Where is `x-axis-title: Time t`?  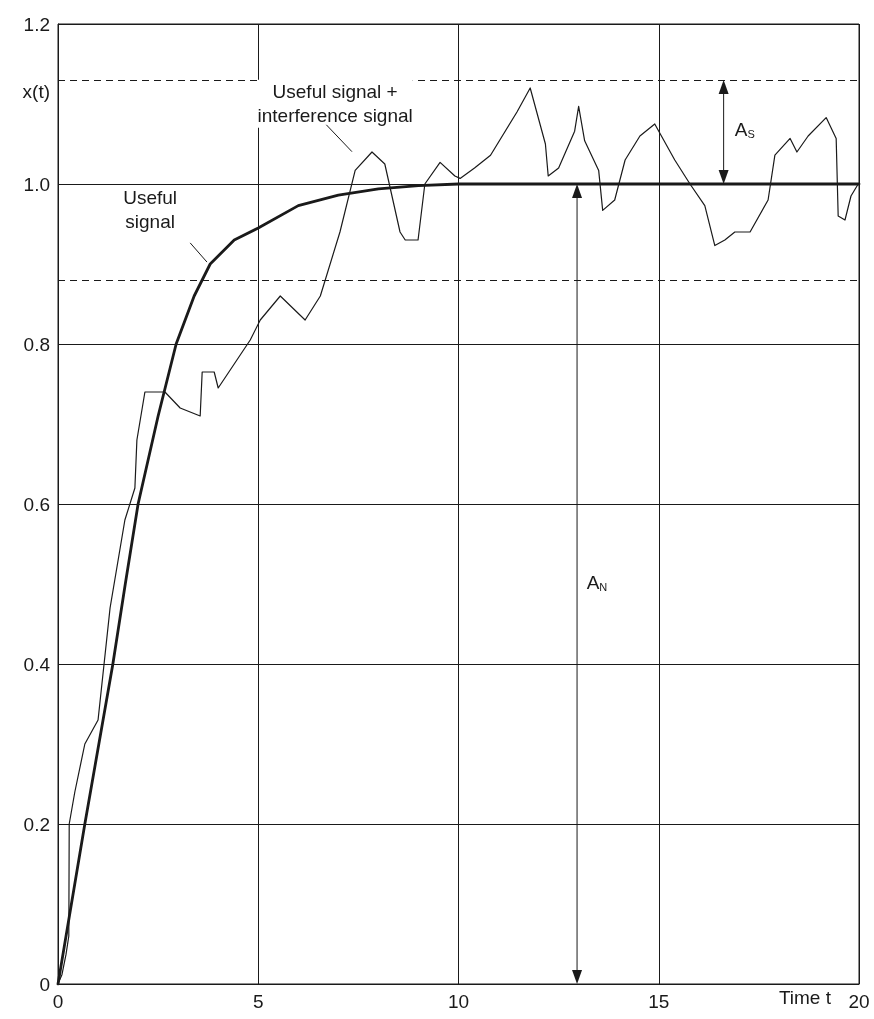
x-axis-title: Time t is located at coordinates (805, 997).